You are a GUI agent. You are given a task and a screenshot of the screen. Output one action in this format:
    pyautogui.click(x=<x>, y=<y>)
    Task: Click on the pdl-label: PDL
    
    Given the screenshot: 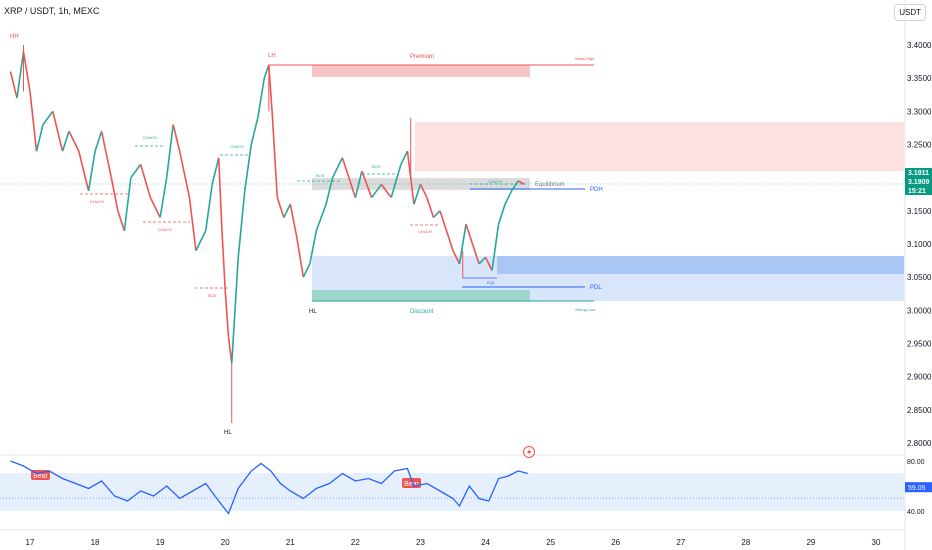 What is the action you would take?
    pyautogui.click(x=596, y=288)
    